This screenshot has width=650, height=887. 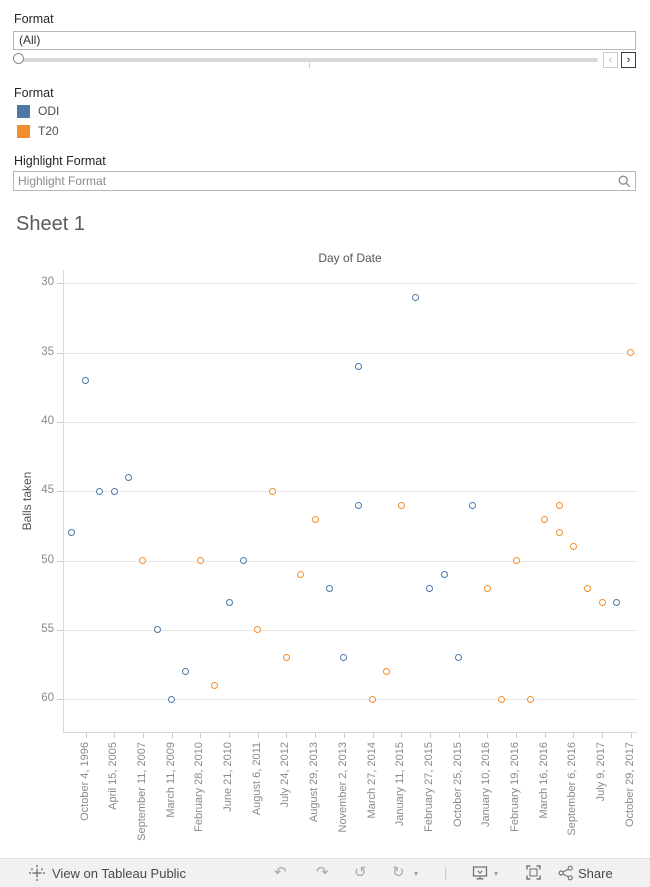 I want to click on share-button: Share, so click(x=595, y=873).